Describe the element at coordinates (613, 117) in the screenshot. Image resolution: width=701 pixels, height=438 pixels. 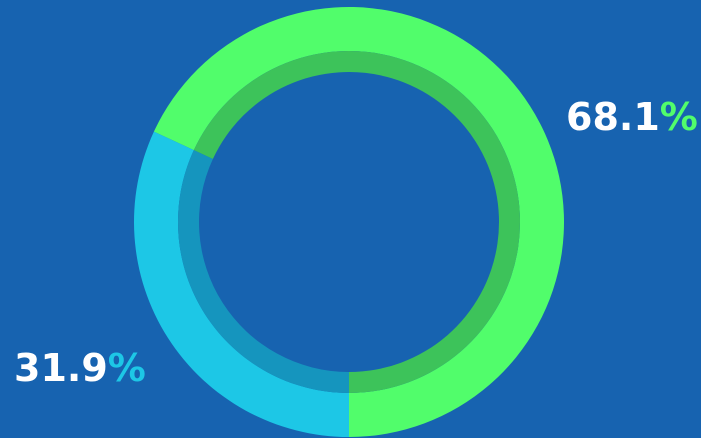
I see `slice-value-green: 68.1` at that location.